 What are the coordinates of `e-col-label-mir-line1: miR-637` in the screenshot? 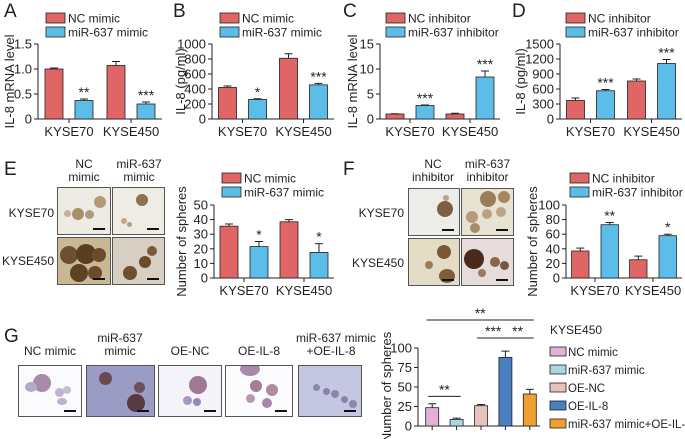 It's located at (139, 164).